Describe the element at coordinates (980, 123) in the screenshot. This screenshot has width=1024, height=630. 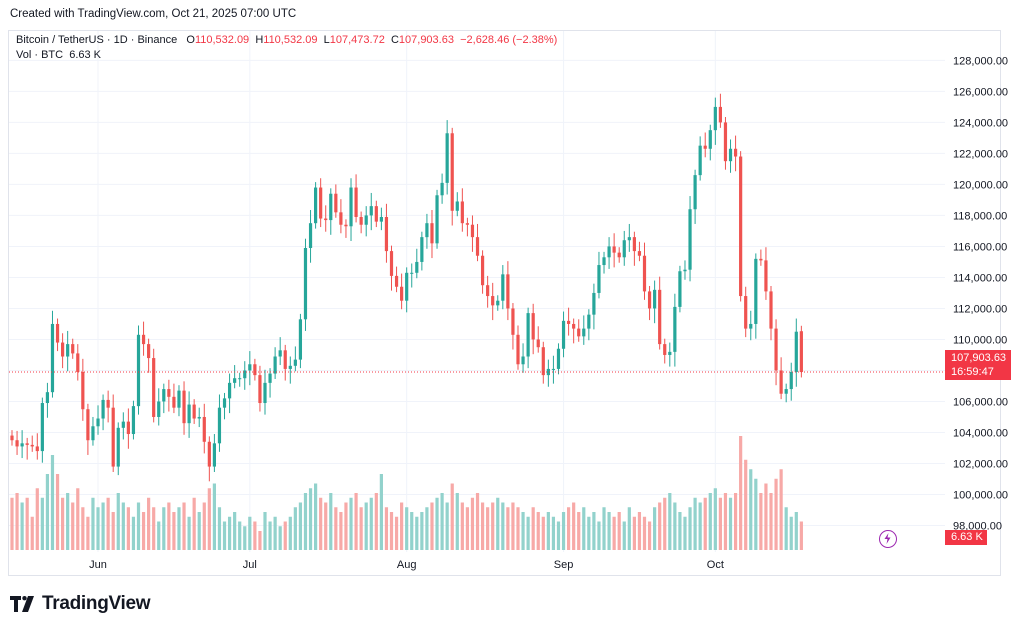
I see `price-axis-label: 124,000.00` at that location.